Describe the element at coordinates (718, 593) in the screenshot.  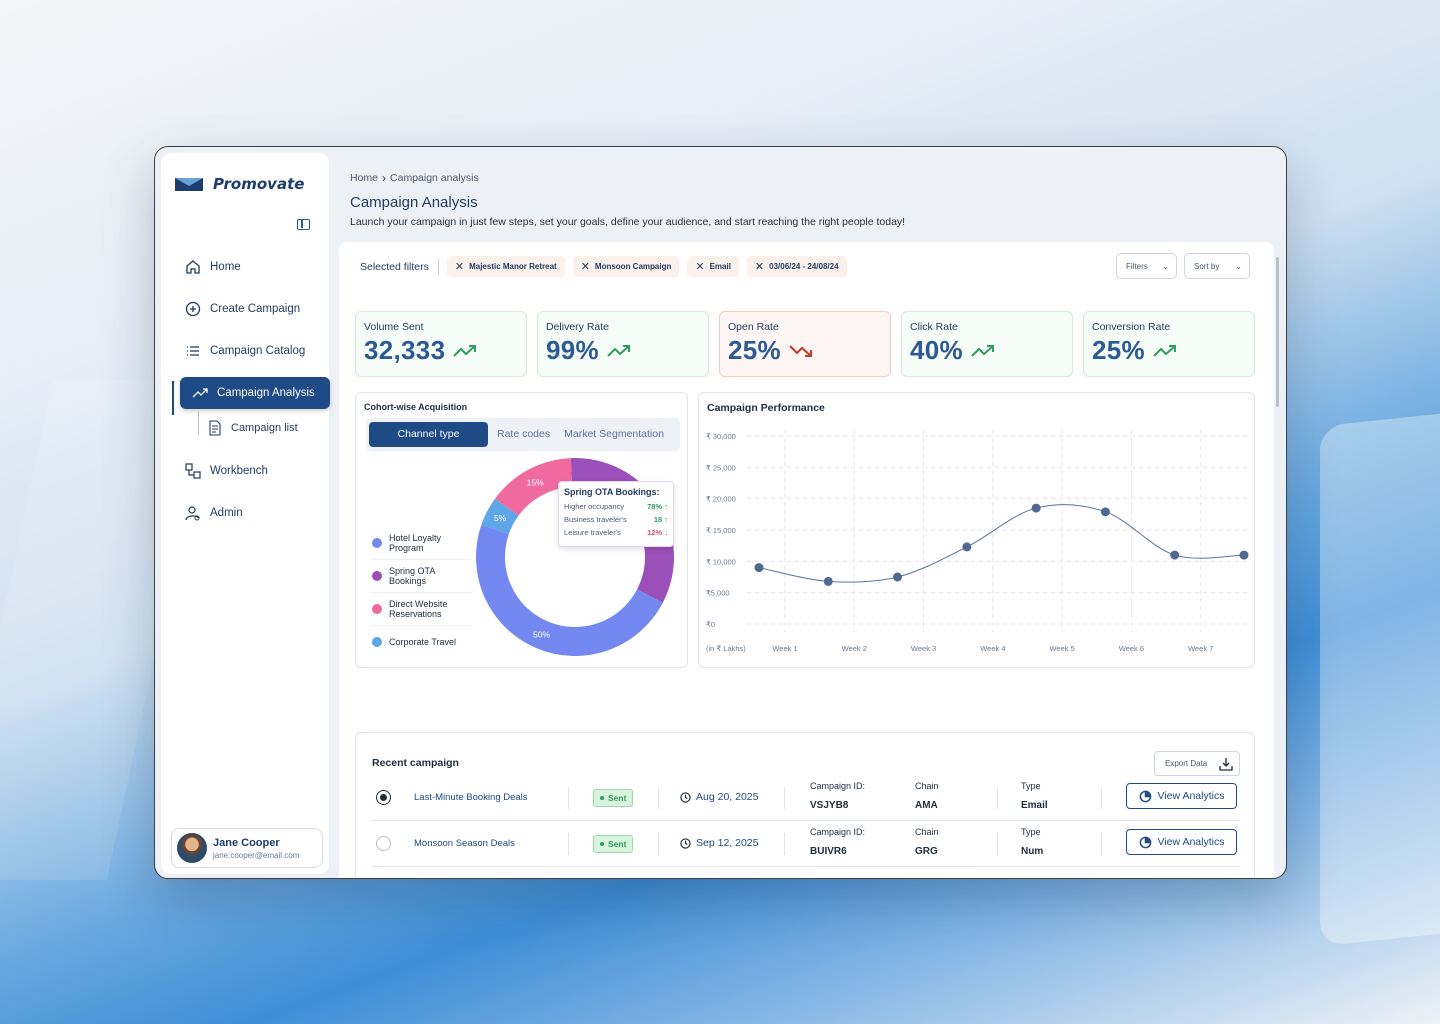
I see `y-tick-label: ₹5,000` at that location.